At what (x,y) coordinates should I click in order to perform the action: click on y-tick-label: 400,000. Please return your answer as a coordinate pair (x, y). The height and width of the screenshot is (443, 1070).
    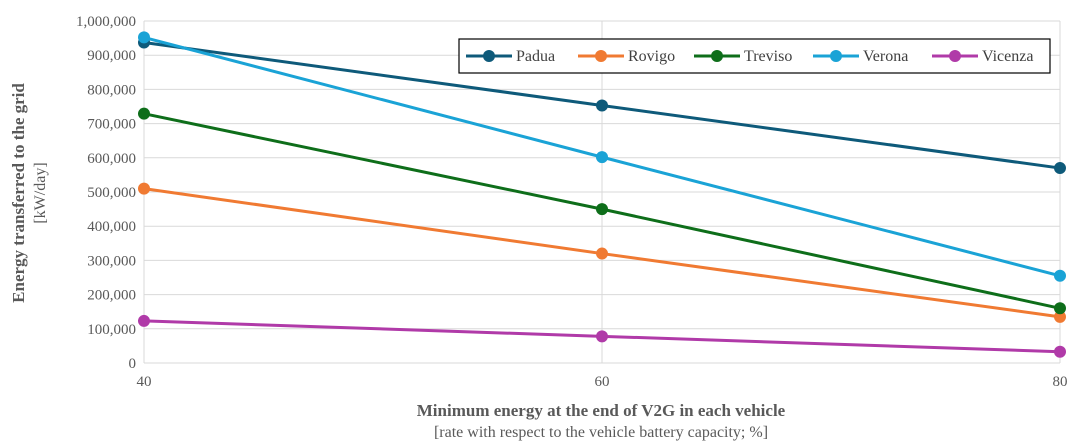
    Looking at the image, I should click on (111, 227).